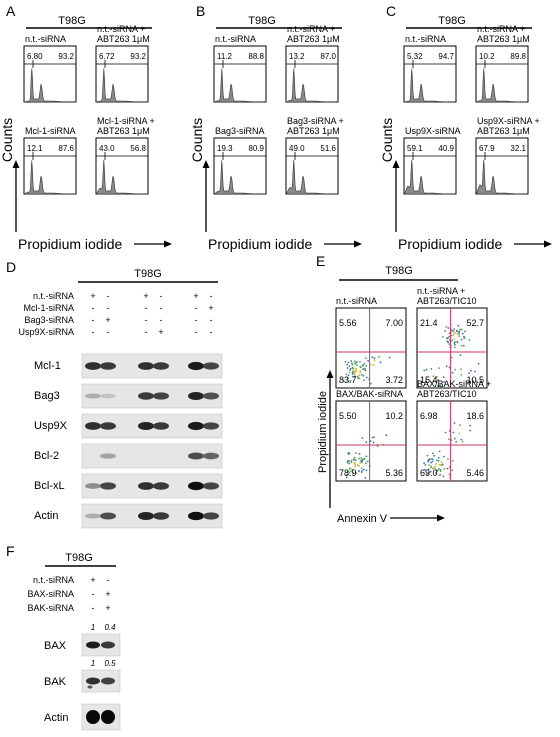  Describe the element at coordinates (107, 56) in the screenshot. I see `subg1-value: 6.72` at that location.